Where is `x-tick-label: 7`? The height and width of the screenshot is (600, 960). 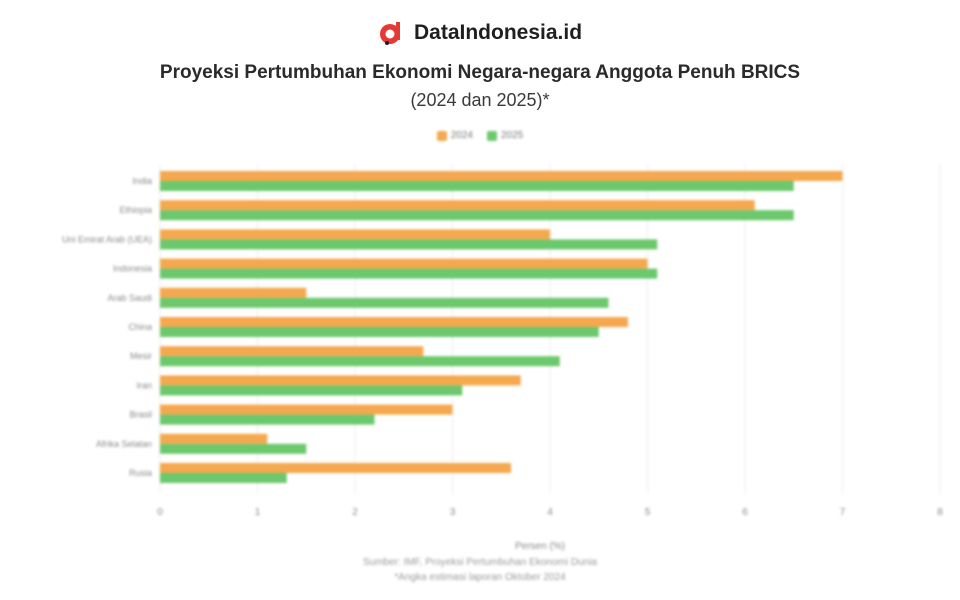 x-tick-label: 7 is located at coordinates (843, 512).